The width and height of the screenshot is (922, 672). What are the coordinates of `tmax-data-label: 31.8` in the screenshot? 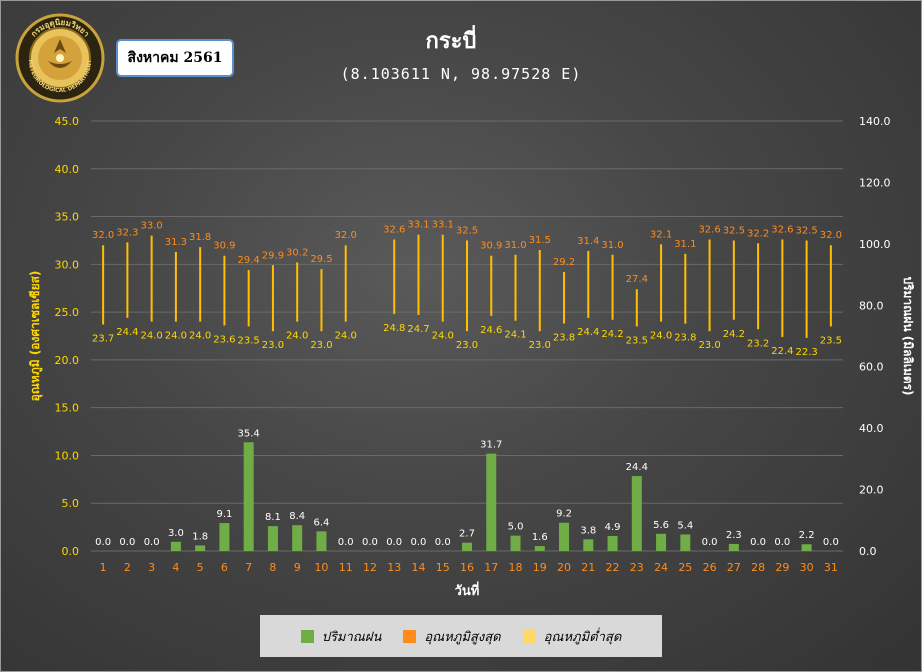 It's located at (200, 237).